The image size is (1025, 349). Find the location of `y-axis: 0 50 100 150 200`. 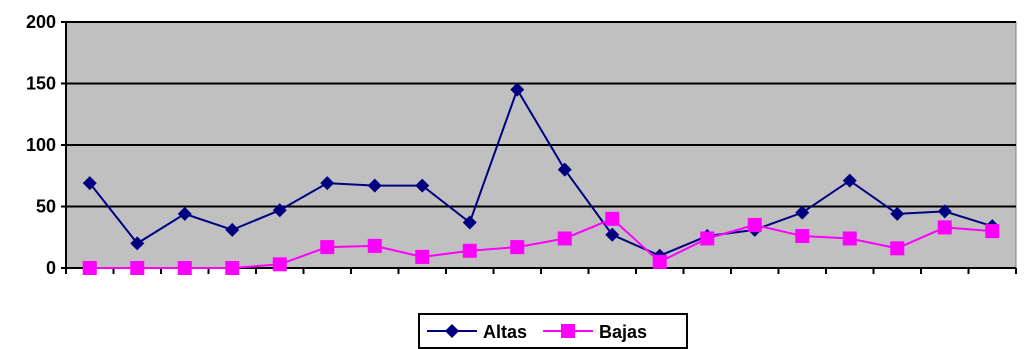

y-axis: 0 50 100 150 200 is located at coordinates (46, 145).